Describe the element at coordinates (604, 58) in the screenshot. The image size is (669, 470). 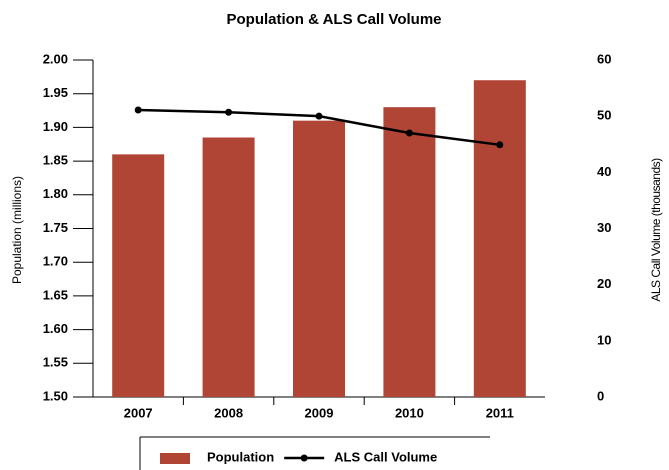
I see `y2-tick-label: 60` at that location.